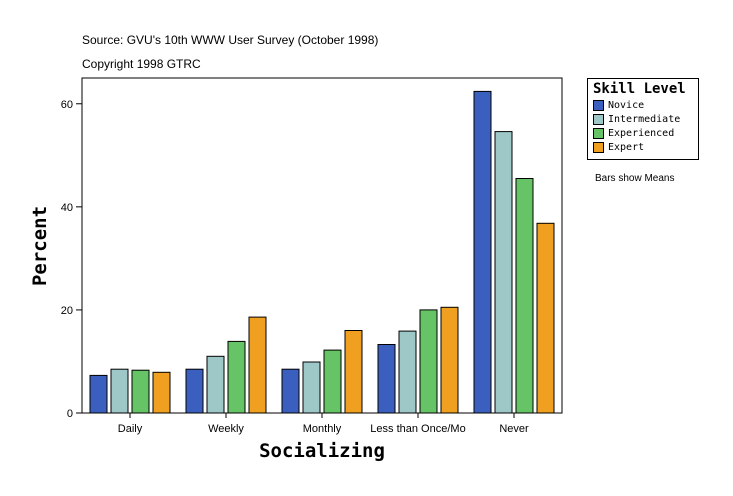 The image size is (733, 496). Describe the element at coordinates (598, 133) in the screenshot. I see `legend-swatch-experienced` at that location.